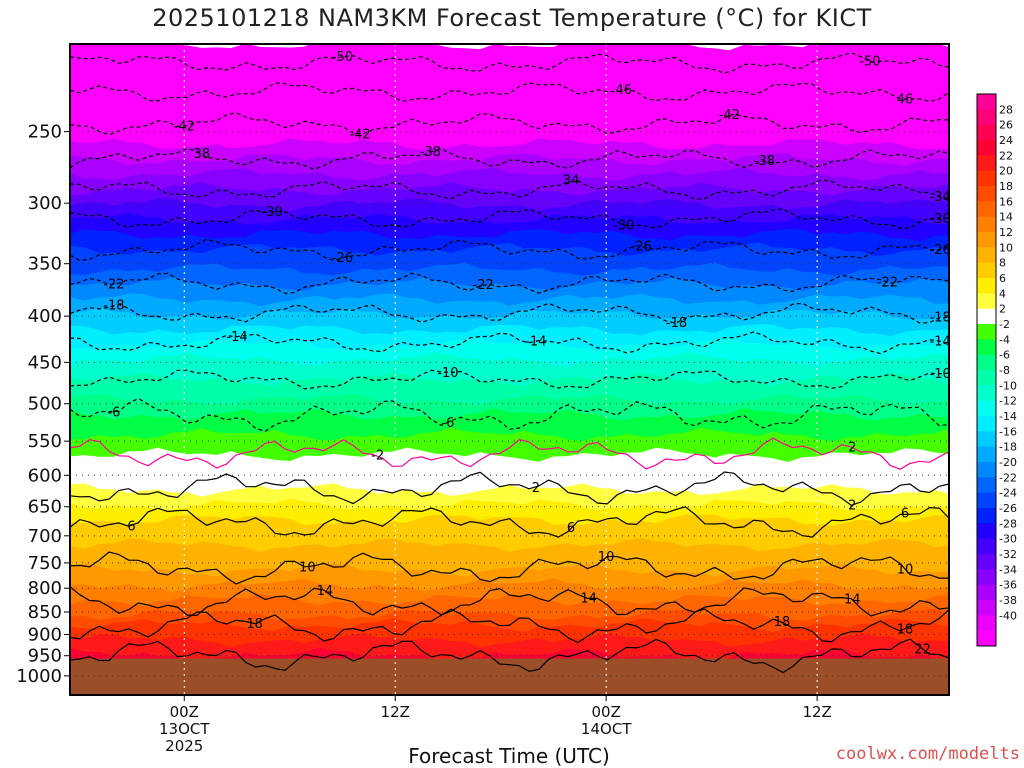  Describe the element at coordinates (905, 99) in the screenshot. I see `contour-label: 46` at that location.